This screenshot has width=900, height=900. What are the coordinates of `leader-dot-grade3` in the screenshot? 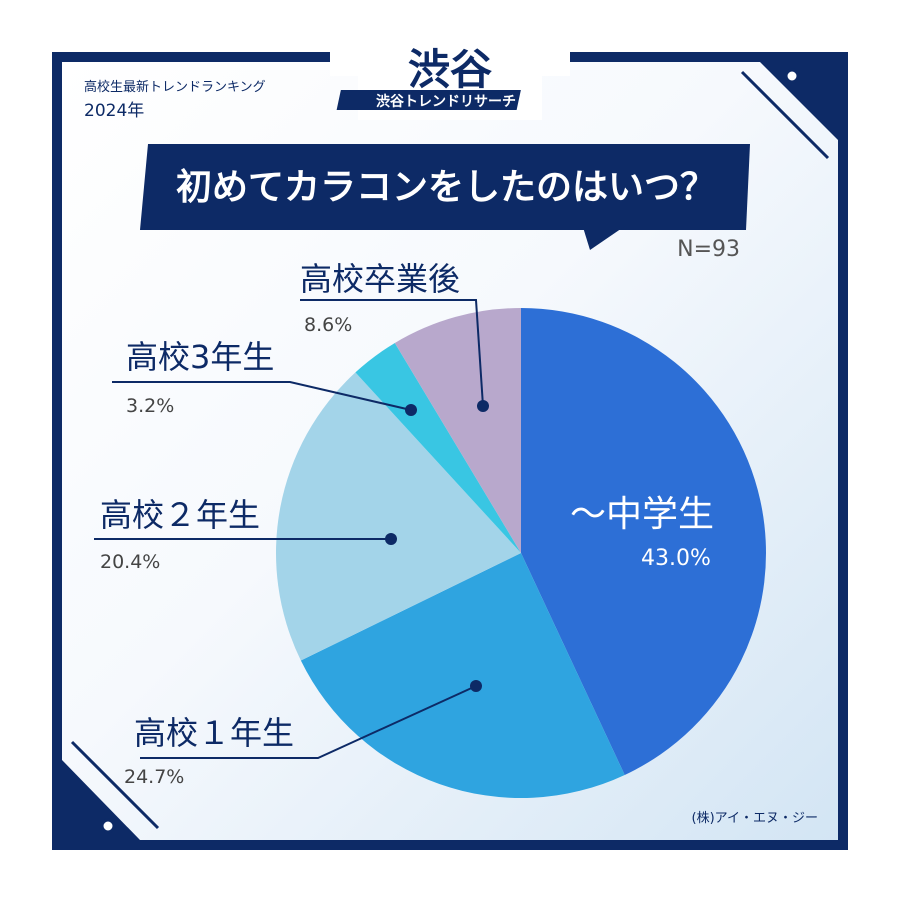 It's located at (411, 410).